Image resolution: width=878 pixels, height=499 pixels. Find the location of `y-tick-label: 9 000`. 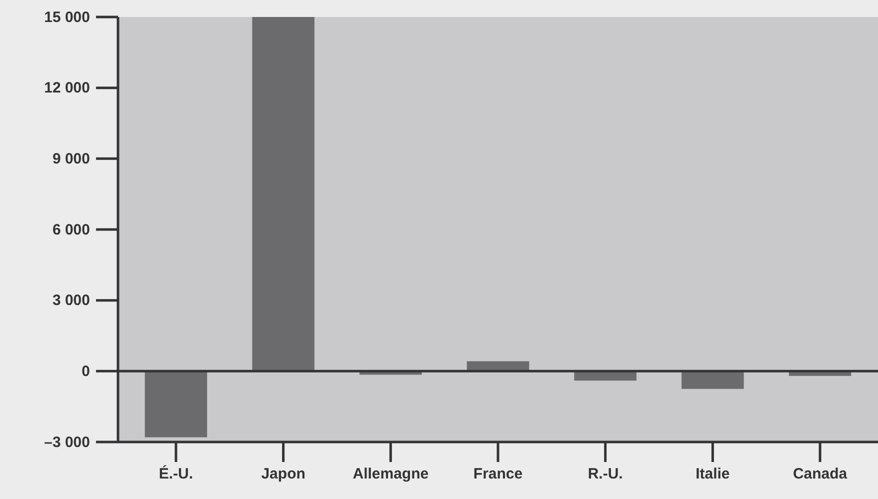

y-tick-label: 9 000 is located at coordinates (71, 159).